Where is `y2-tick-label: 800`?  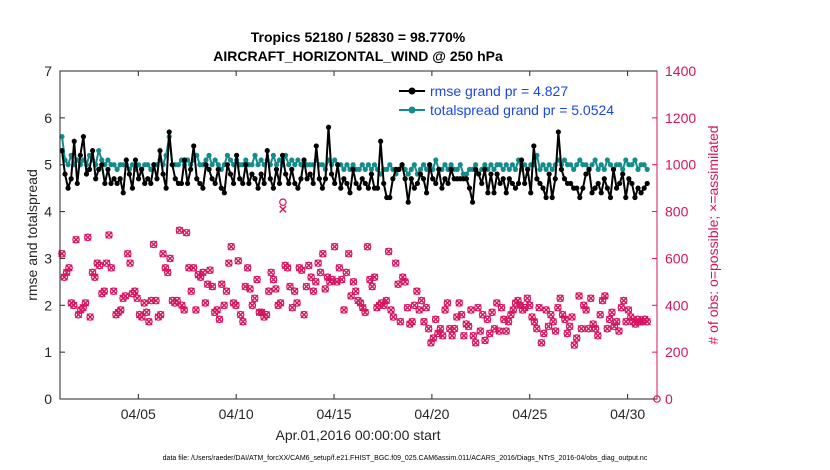
y2-tick-label: 800 is located at coordinates (677, 212).